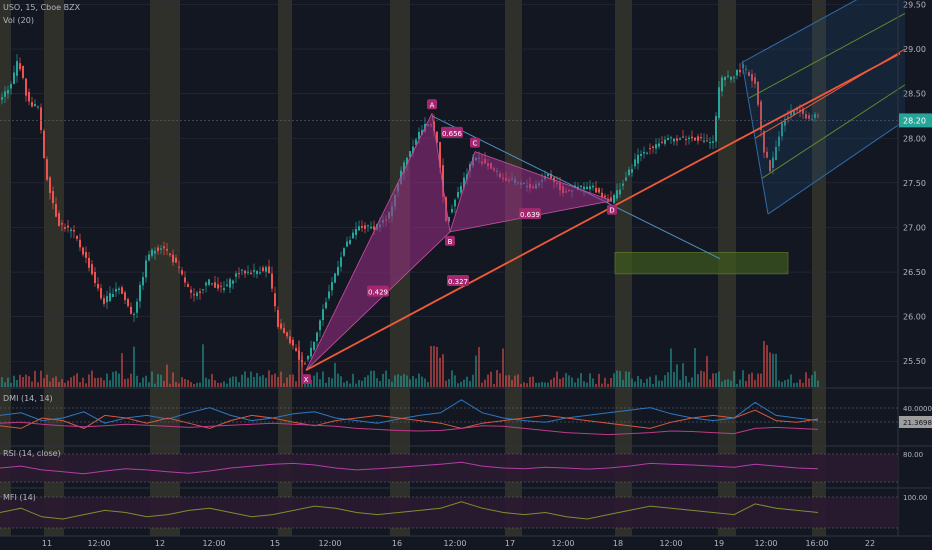 The height and width of the screenshot is (550, 932). Describe the element at coordinates (28, 398) in the screenshot. I see `dmi-indicator-label: DMI (14, 14)` at that location.